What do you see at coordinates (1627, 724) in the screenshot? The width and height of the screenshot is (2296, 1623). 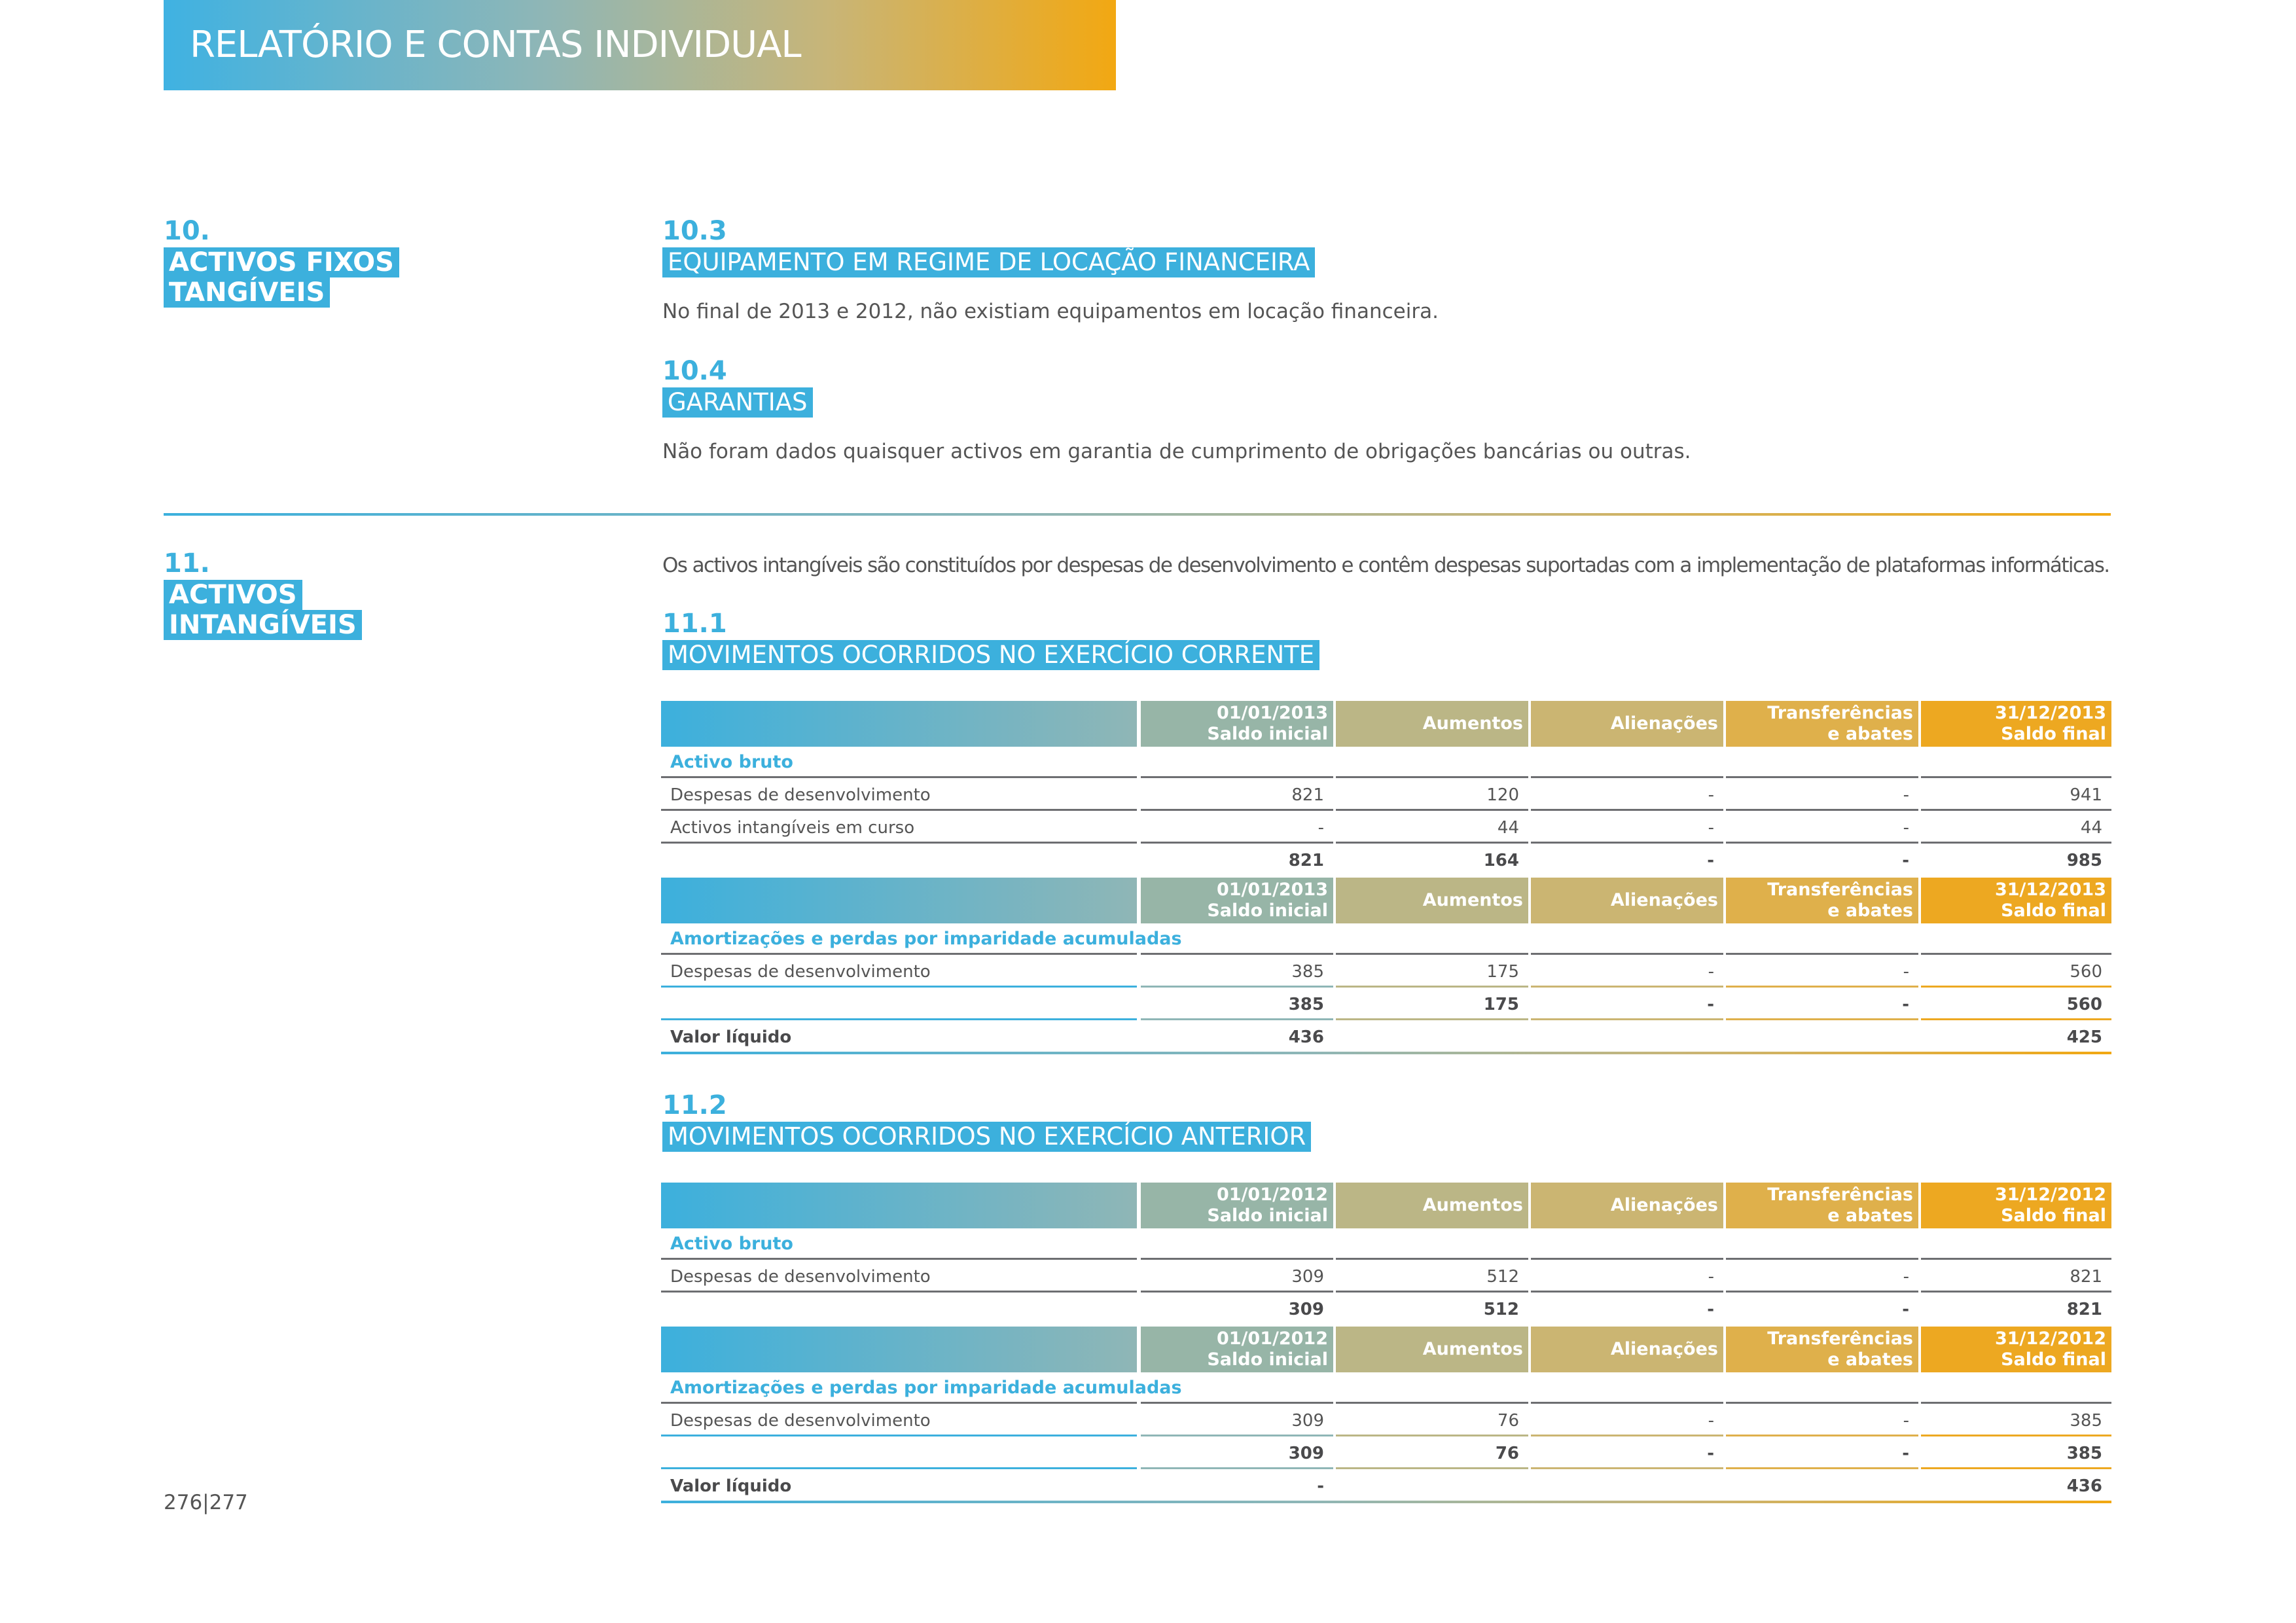 I see `header-disposals: Alienações` at bounding box center [1627, 724].